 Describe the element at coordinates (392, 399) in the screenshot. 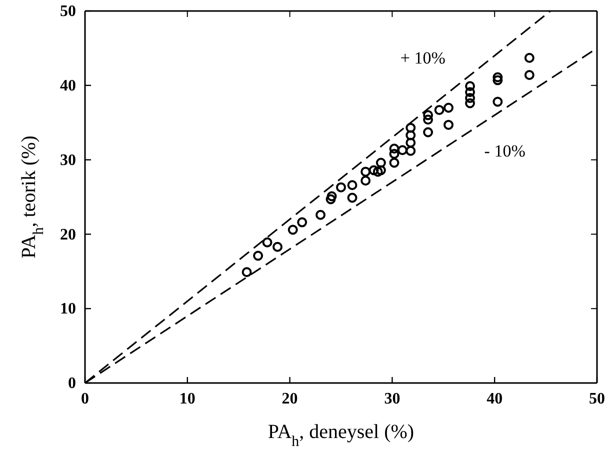

I see `x-tick-label: 30` at that location.